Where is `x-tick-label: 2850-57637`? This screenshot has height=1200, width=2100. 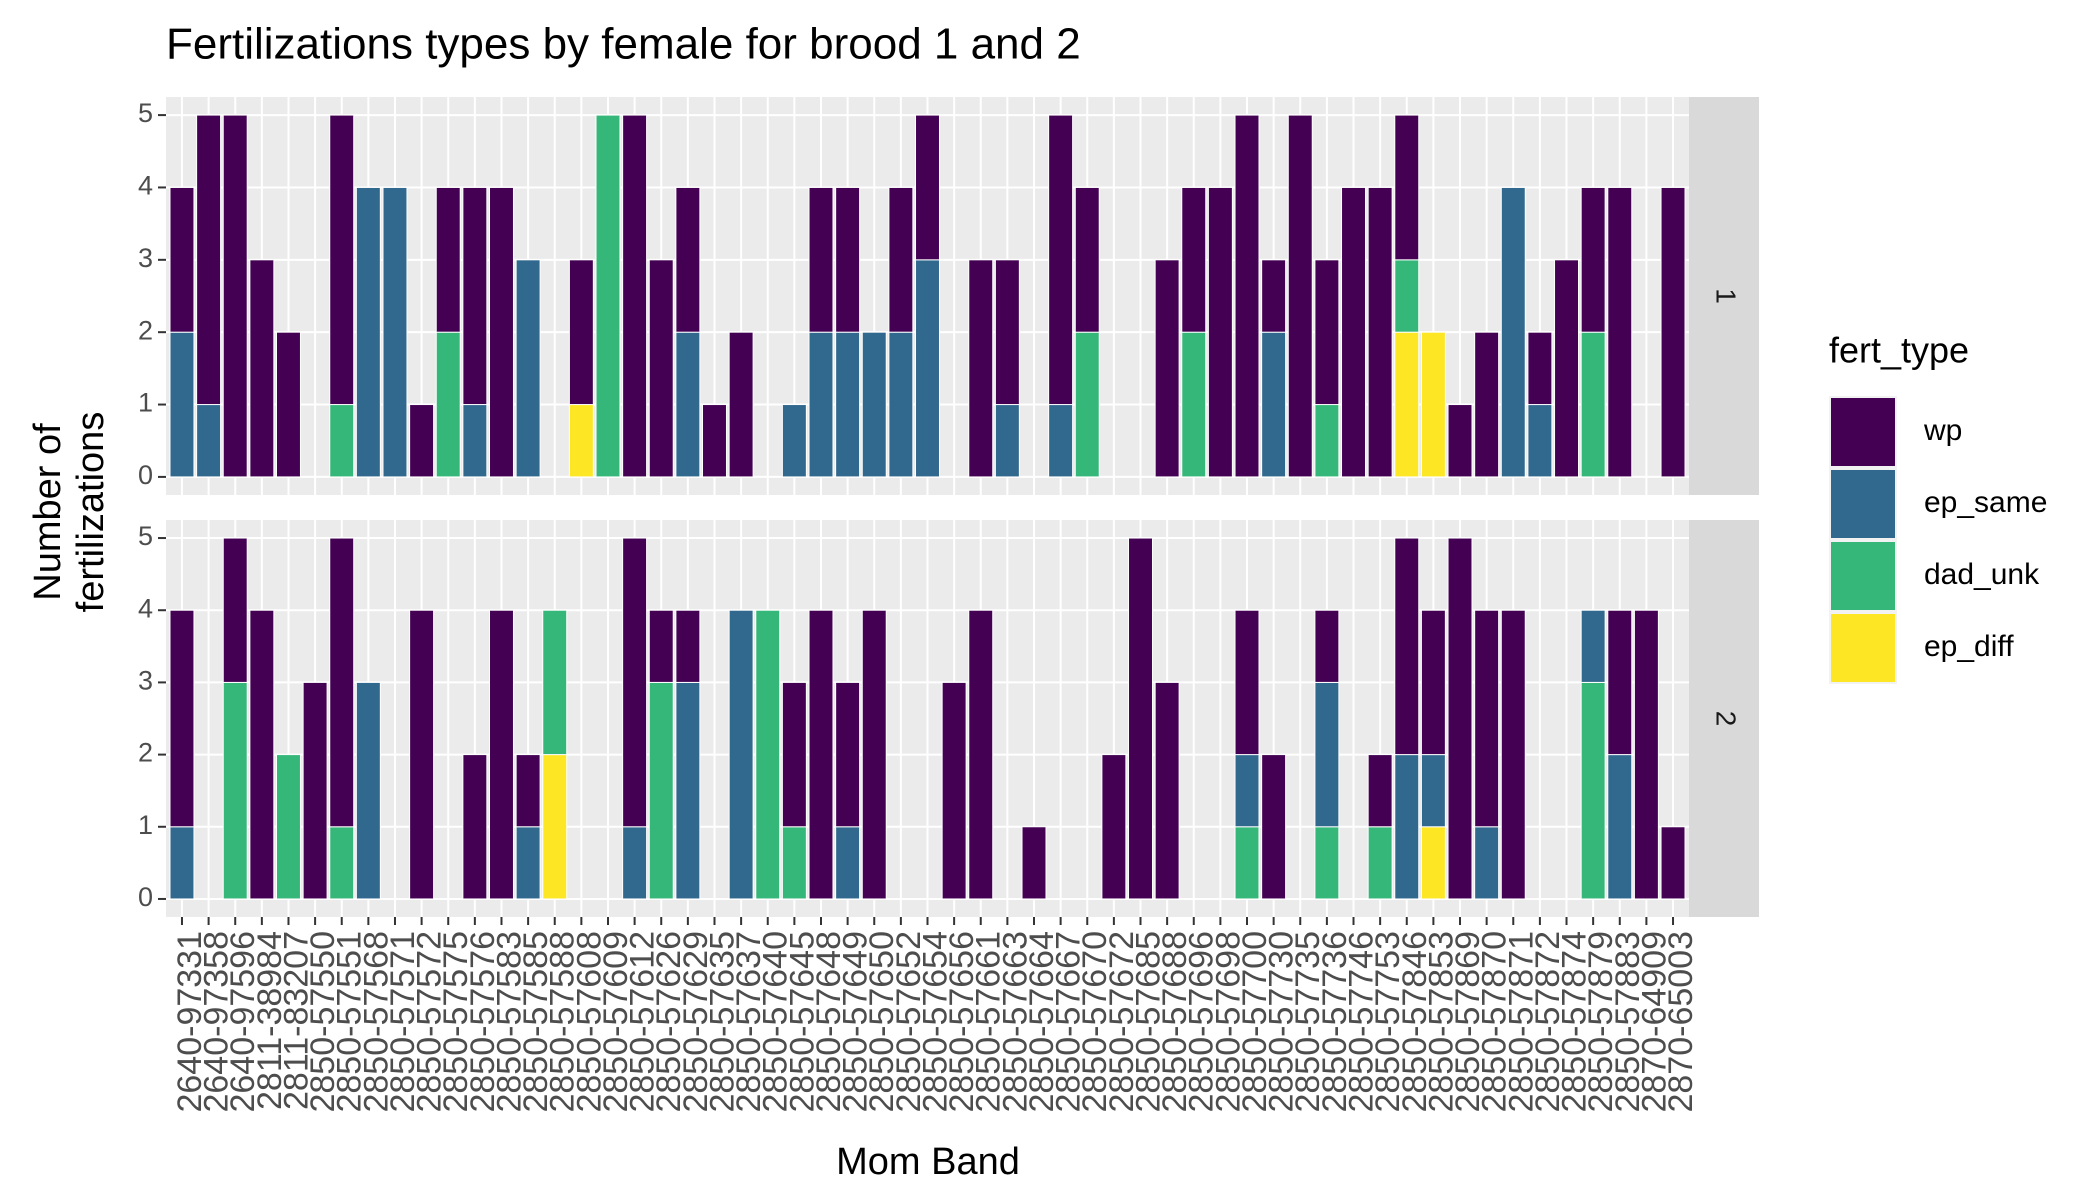
x-tick-label: 2850-57637 is located at coordinates (749, 1022).